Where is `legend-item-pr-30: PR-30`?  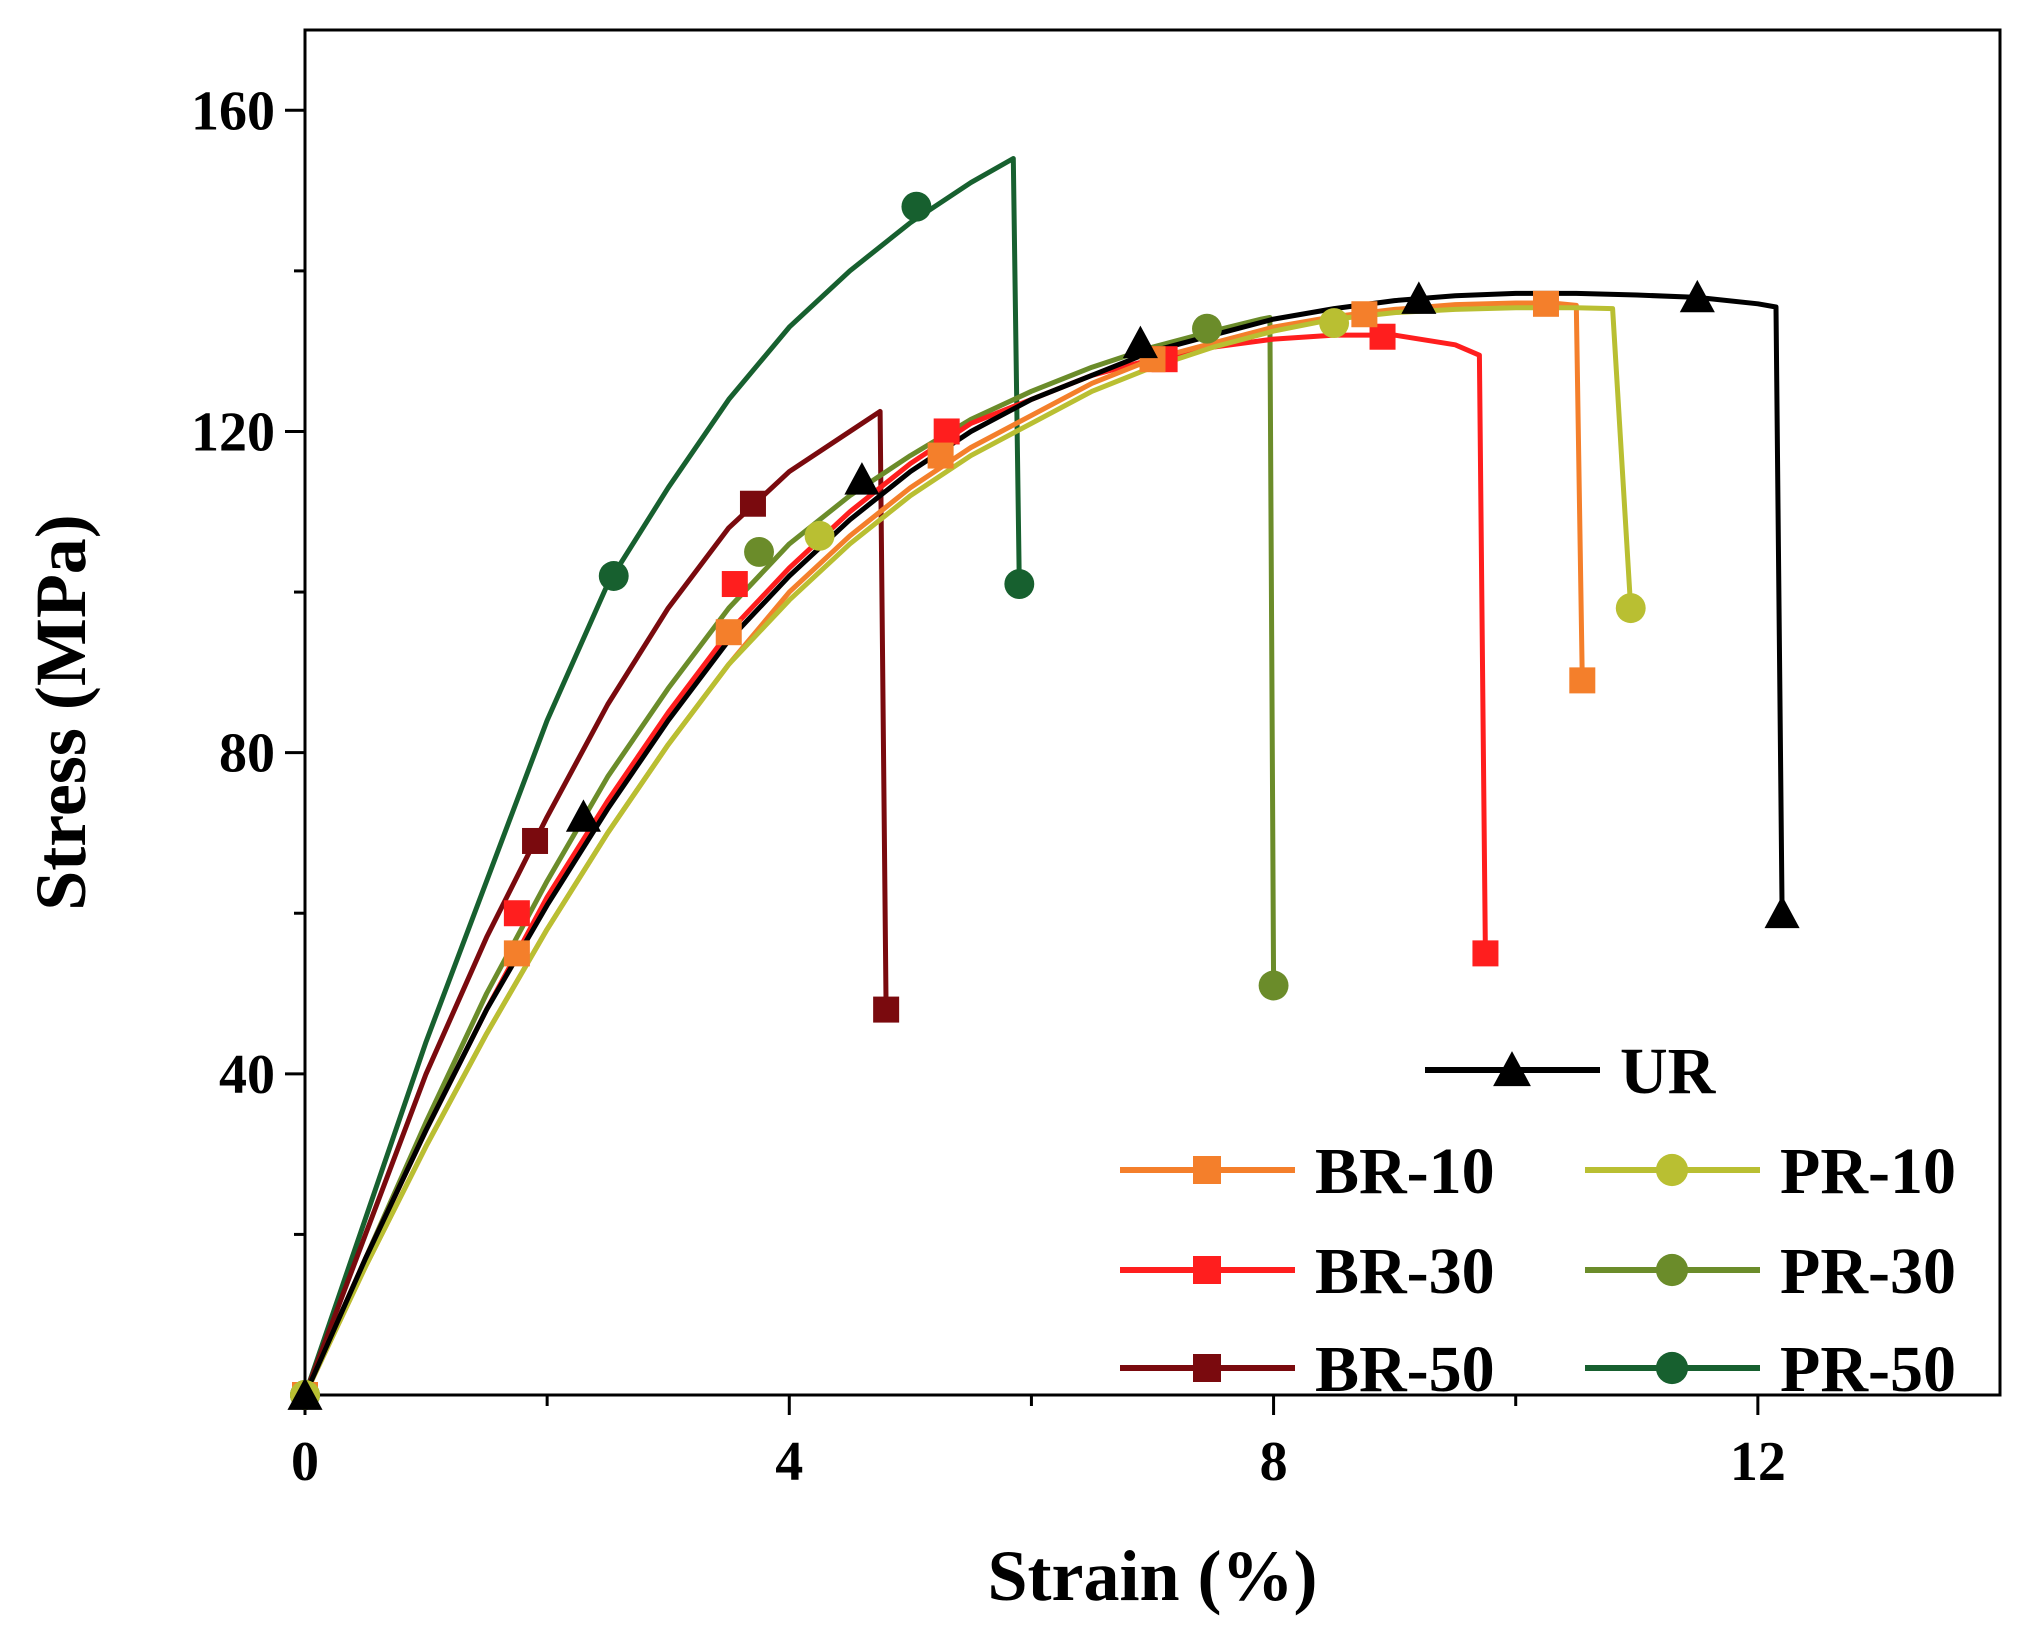
legend-item-pr-30: PR-30 is located at coordinates (1770, 1271).